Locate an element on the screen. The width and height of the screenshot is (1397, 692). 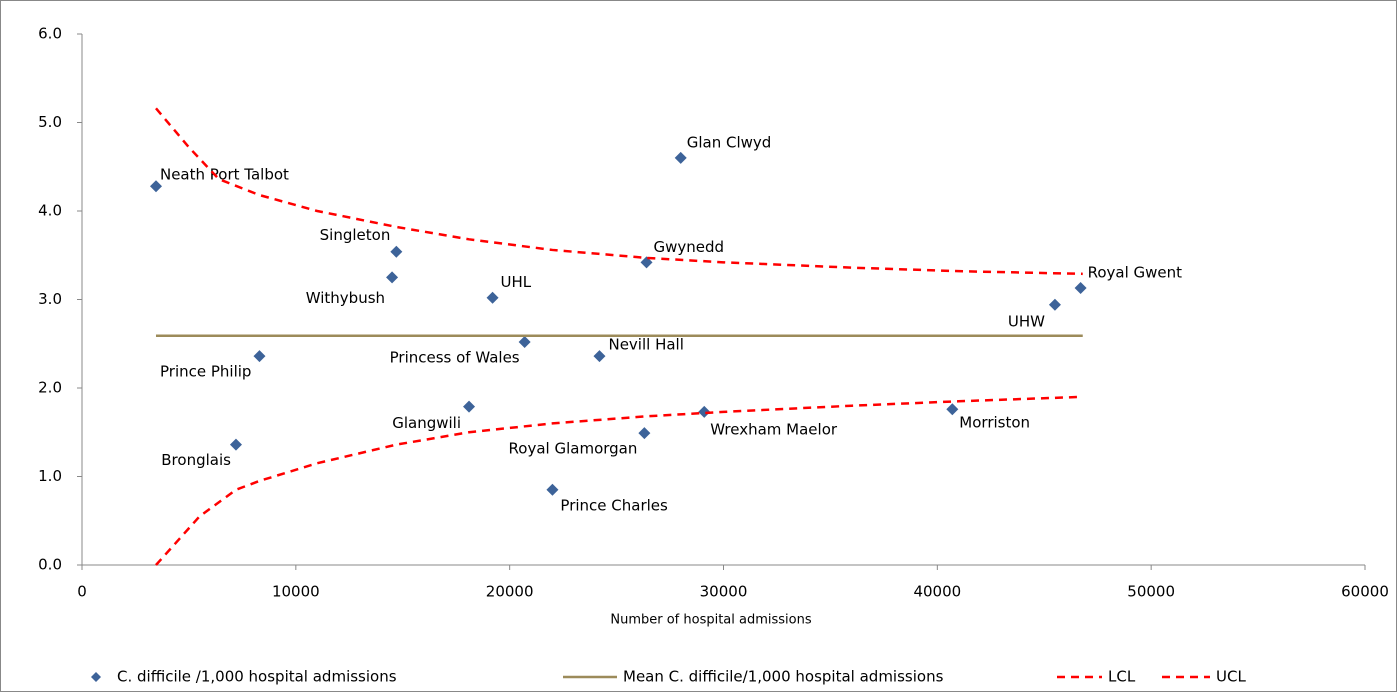
y-tick-label: 1.0 is located at coordinates (50, 476).